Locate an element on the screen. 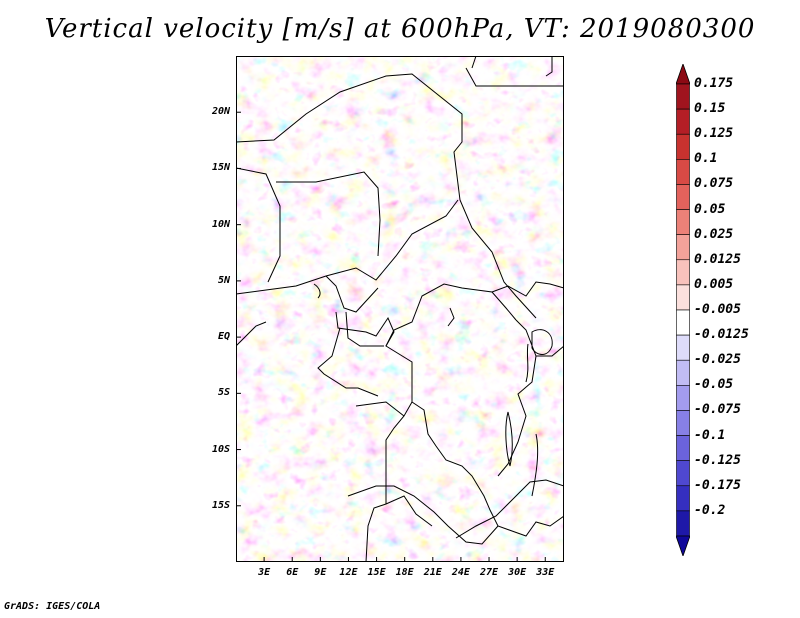 This screenshot has height=618, width=800. colorbar-label: -0.05 is located at coordinates (714, 385).